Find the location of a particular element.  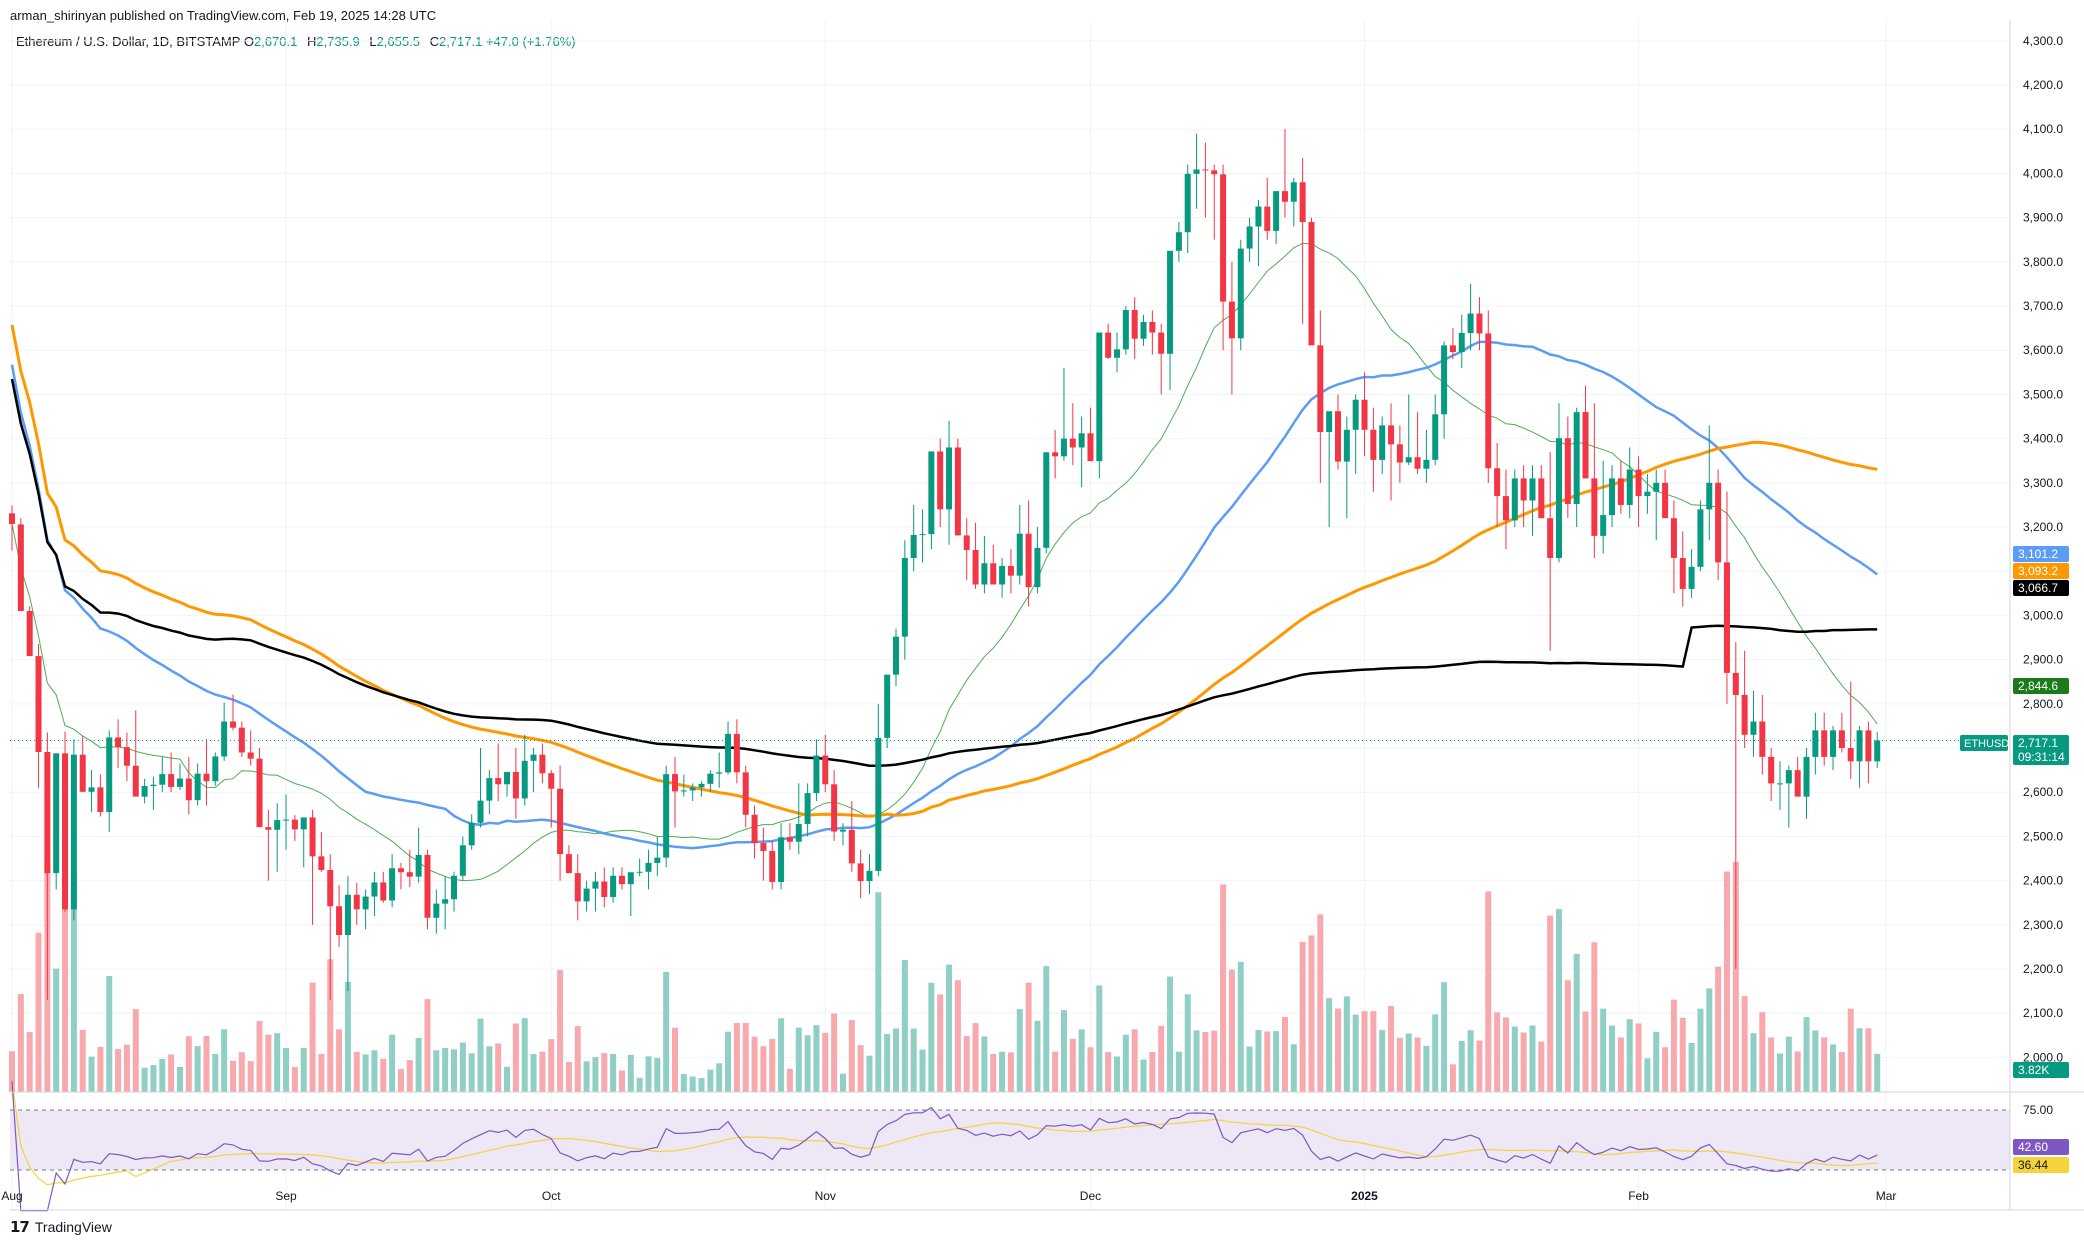

price-tick-label: 3,200.0 is located at coordinates (2043, 527).